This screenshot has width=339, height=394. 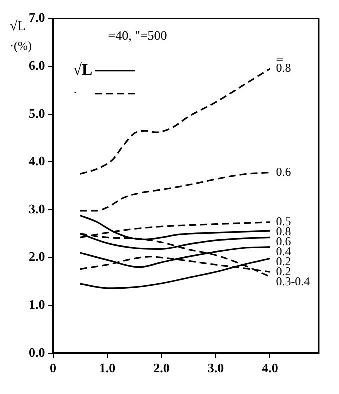 I want to click on y-tick-label: 3.0, so click(x=37, y=208).